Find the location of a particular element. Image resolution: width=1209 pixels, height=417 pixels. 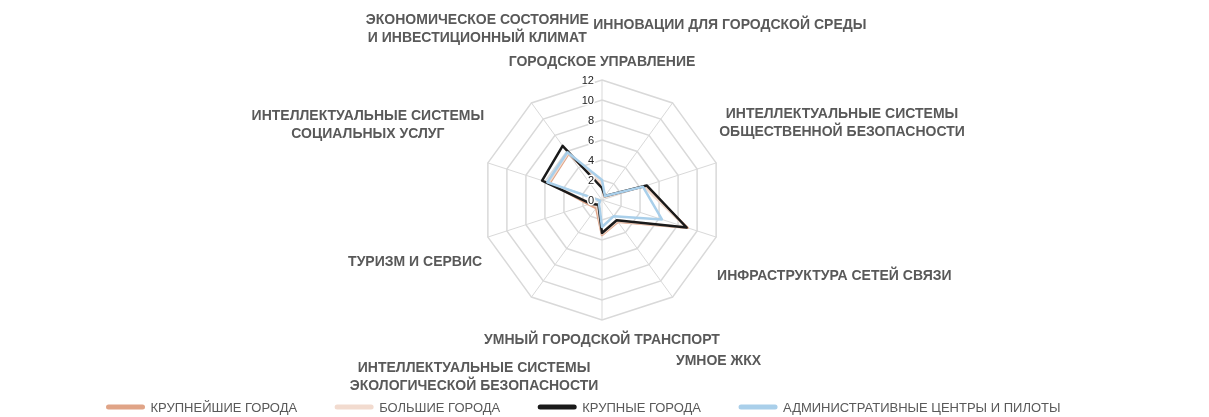

spoke-label: ТУРИЗМ И СЕРВИС is located at coordinates (415, 260).